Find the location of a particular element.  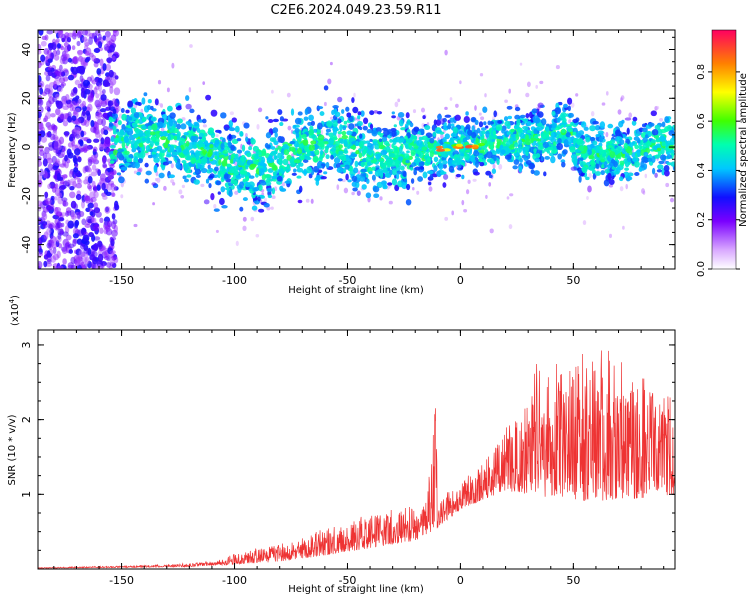

x-tick-label: -50 is located at coordinates (347, 280).